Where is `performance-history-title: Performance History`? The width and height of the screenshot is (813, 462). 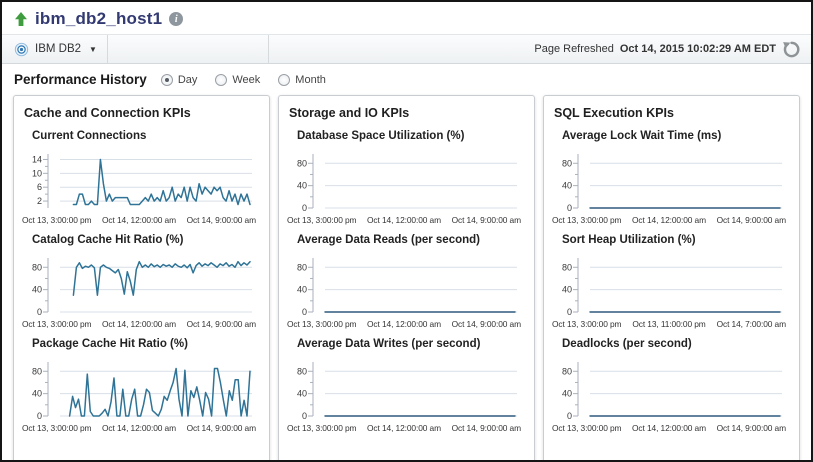 performance-history-title: Performance History is located at coordinates (80, 79).